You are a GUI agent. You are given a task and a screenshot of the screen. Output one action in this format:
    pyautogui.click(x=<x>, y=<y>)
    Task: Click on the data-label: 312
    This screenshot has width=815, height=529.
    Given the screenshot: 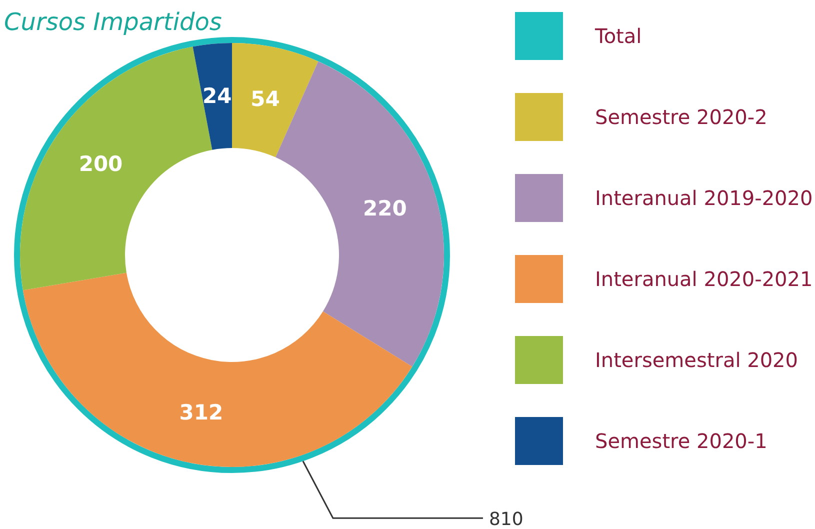 What is the action you would take?
    pyautogui.click(x=201, y=412)
    